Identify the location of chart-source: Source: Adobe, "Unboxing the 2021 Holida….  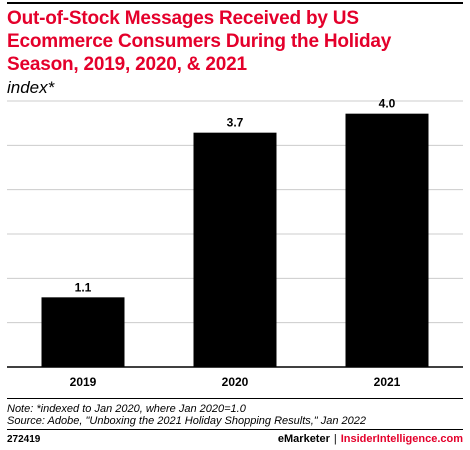
(187, 421).